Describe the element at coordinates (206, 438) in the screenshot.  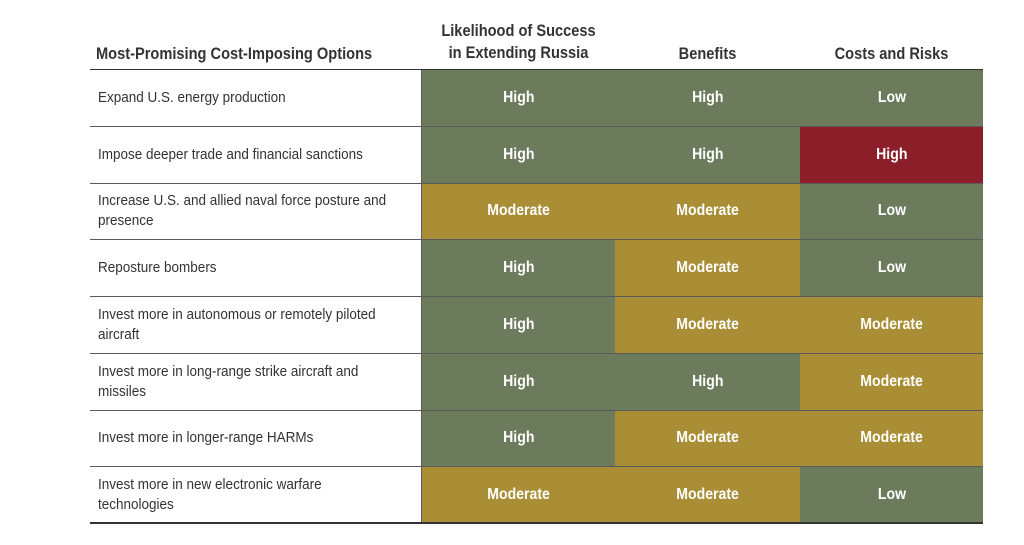
I see `option-label: Invest more in longer-range HARMs` at that location.